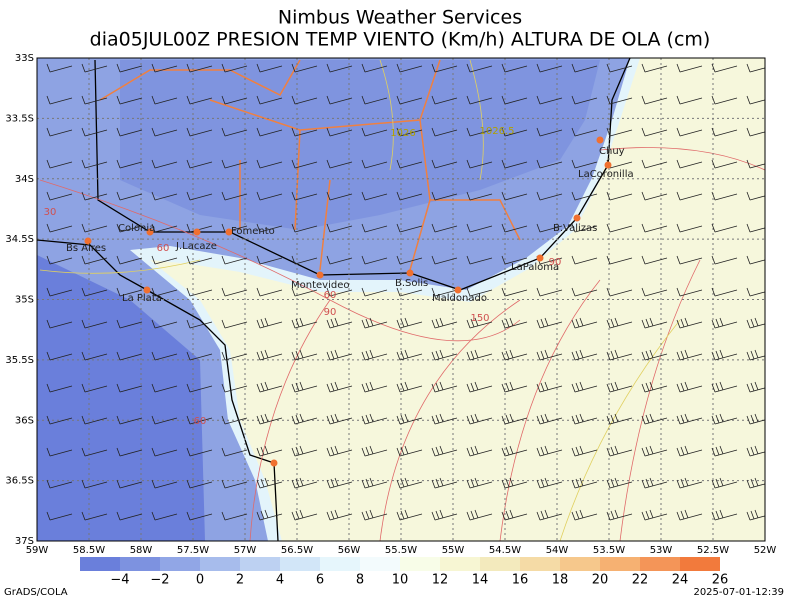 The image size is (800, 600). I want to click on lon-label: 59W, so click(37, 550).